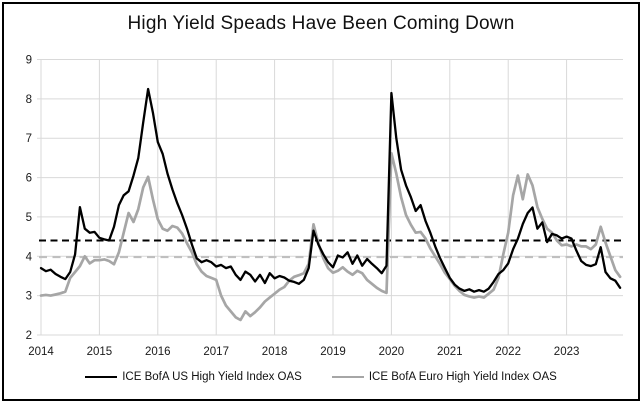  I want to click on svg-text: 2020, so click(392, 352).